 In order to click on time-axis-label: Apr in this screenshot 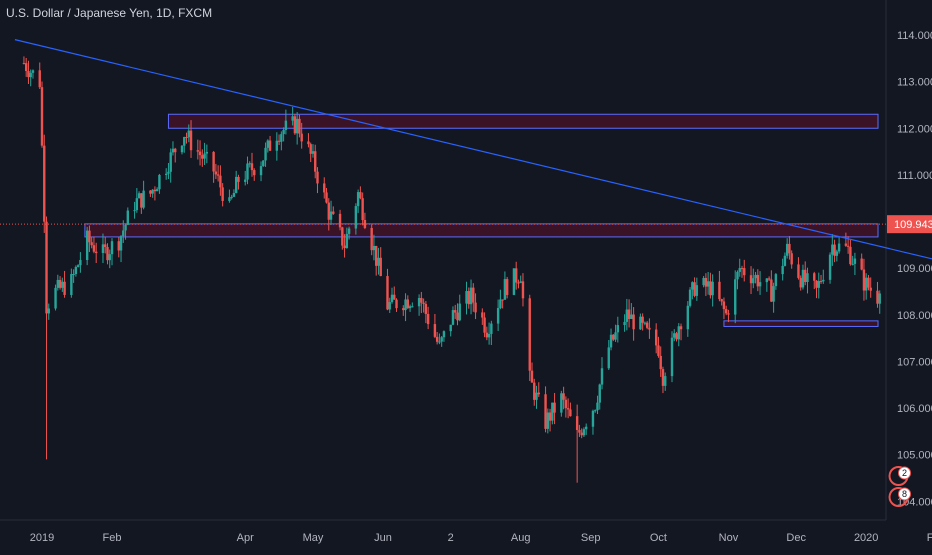, I will do `click(245, 538)`.